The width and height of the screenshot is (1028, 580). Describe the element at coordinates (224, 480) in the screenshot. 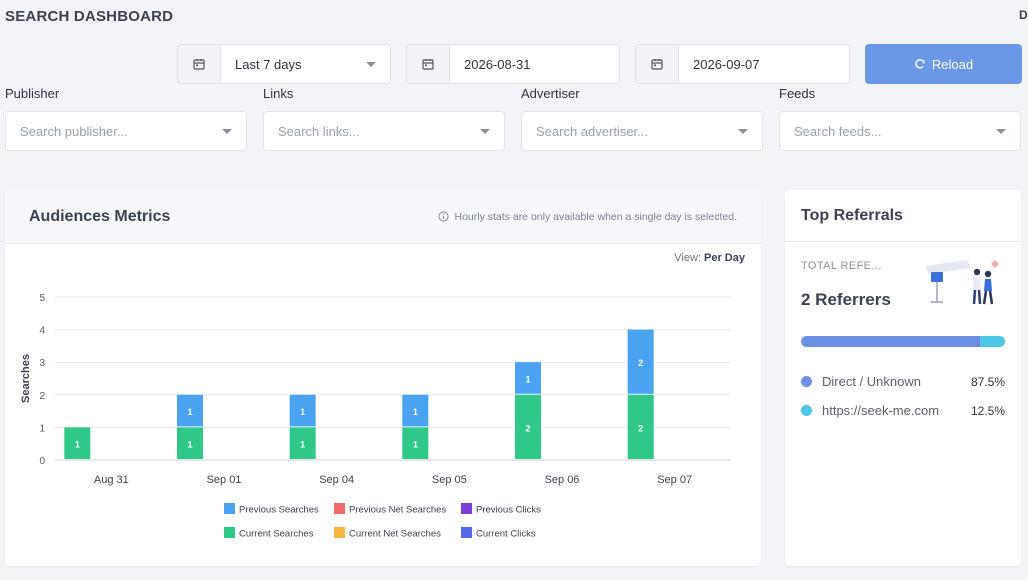

I see `x-tick-label: Sep 01` at that location.